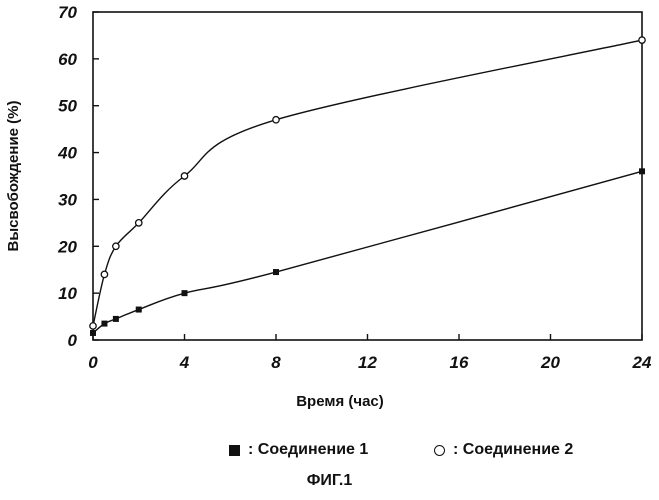 This screenshot has height=500, width=659. Describe the element at coordinates (13, 175) in the screenshot. I see `y-axis-title: Высвобождение (%)` at that location.